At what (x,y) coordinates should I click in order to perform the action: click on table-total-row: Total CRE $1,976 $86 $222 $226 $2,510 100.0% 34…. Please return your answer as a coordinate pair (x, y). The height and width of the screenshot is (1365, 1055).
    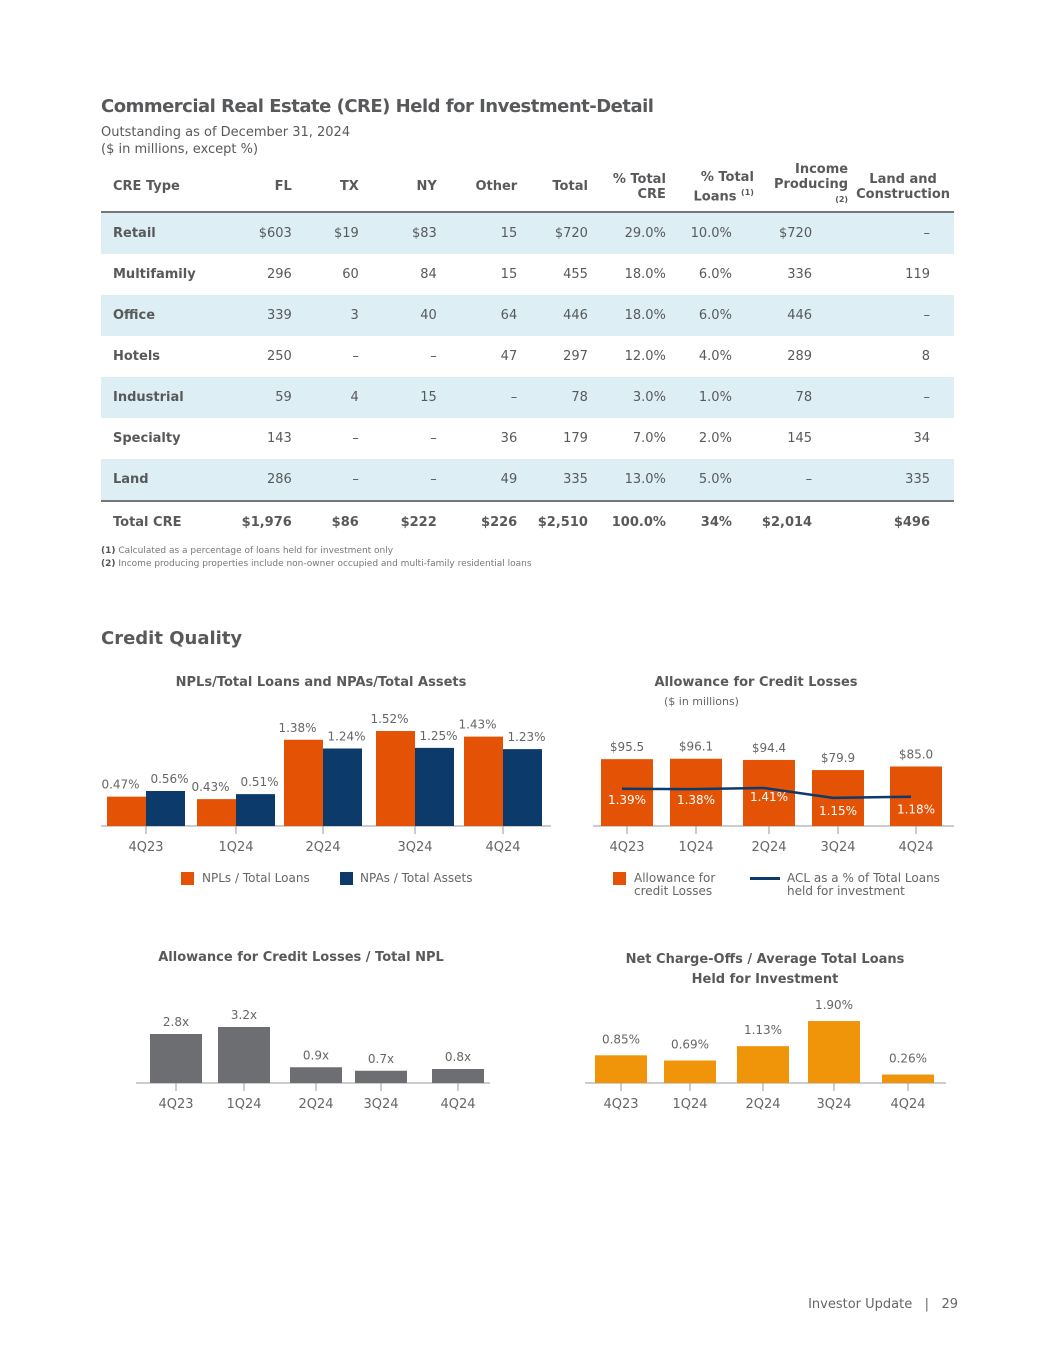
    Looking at the image, I should click on (527, 522).